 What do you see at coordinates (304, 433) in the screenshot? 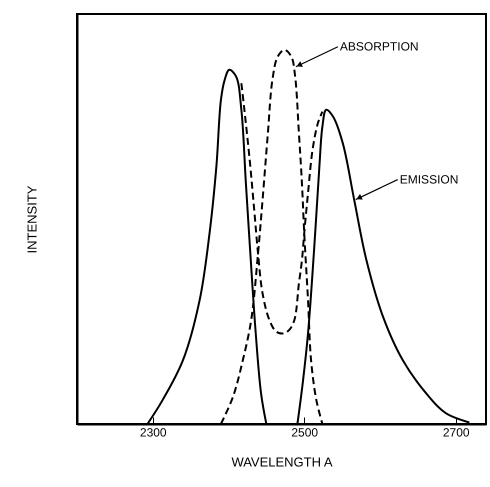
I see `x-tick-label: 2500` at bounding box center [304, 433].